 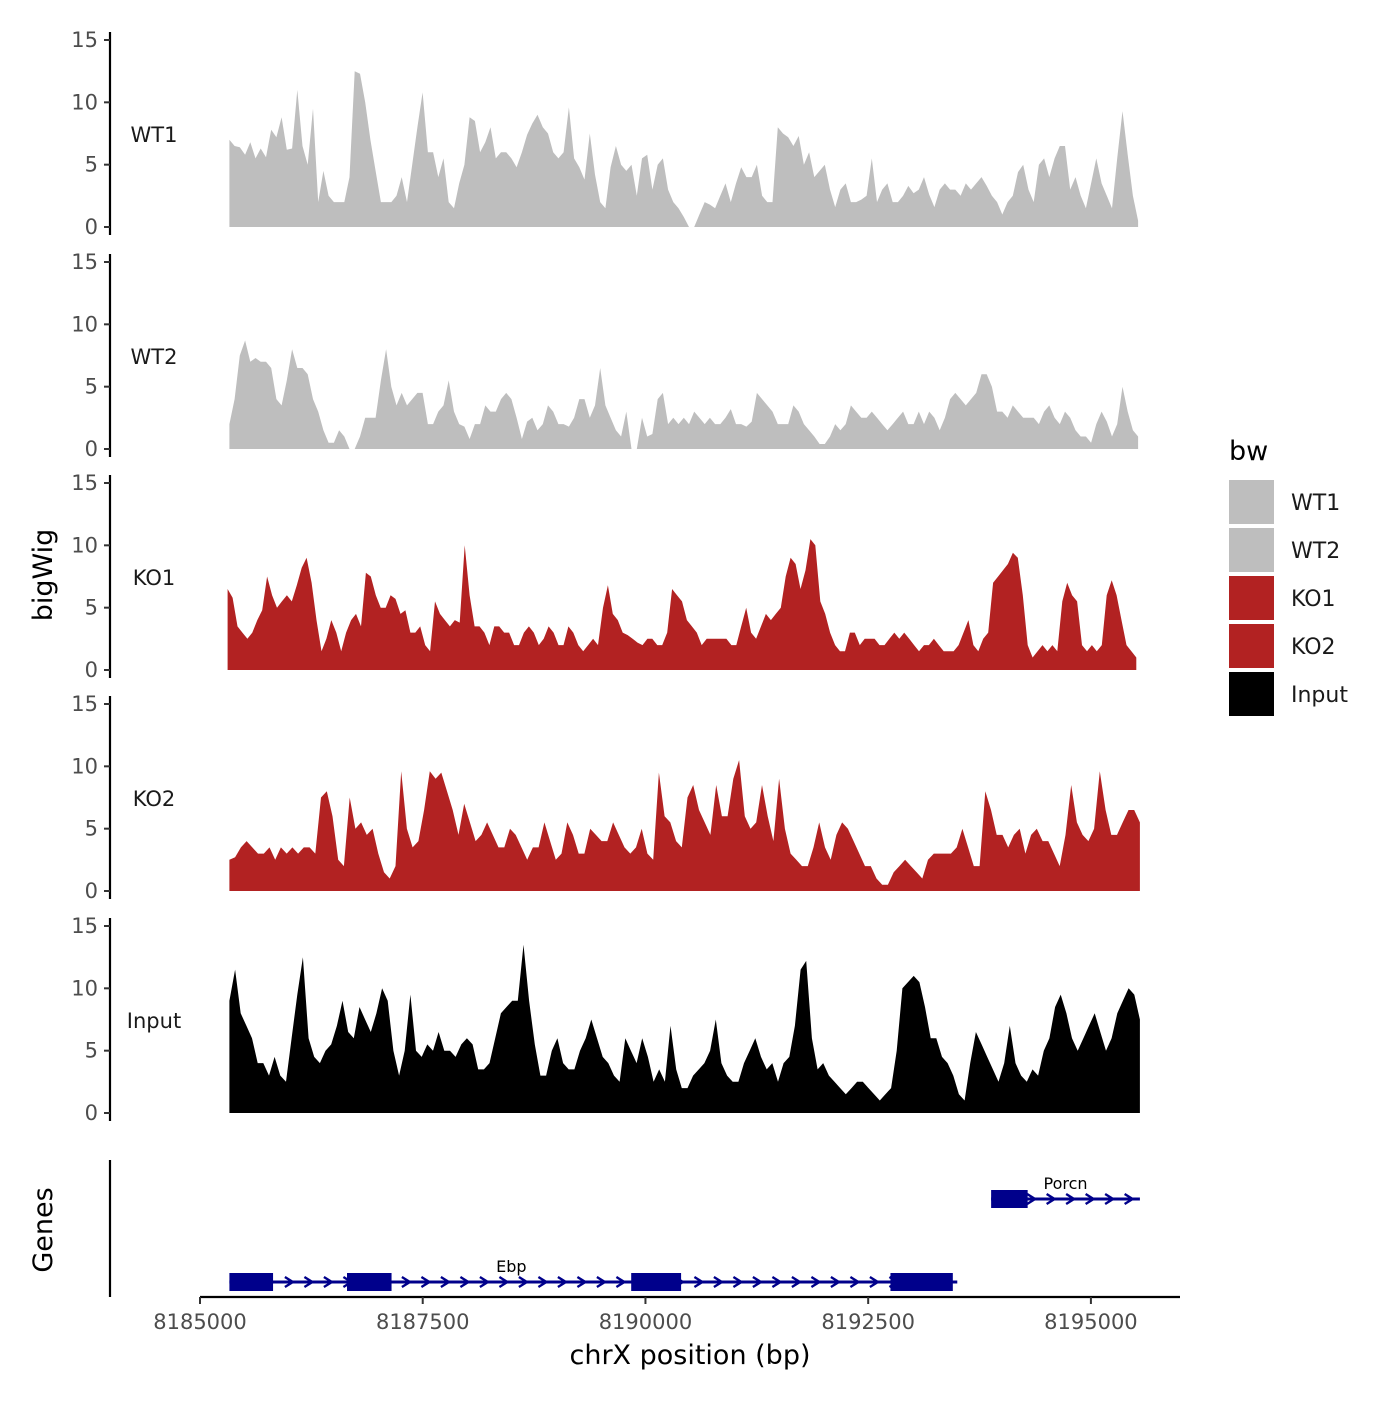 What do you see at coordinates (684, 149) in the screenshot?
I see `coverage-area-wt1` at bounding box center [684, 149].